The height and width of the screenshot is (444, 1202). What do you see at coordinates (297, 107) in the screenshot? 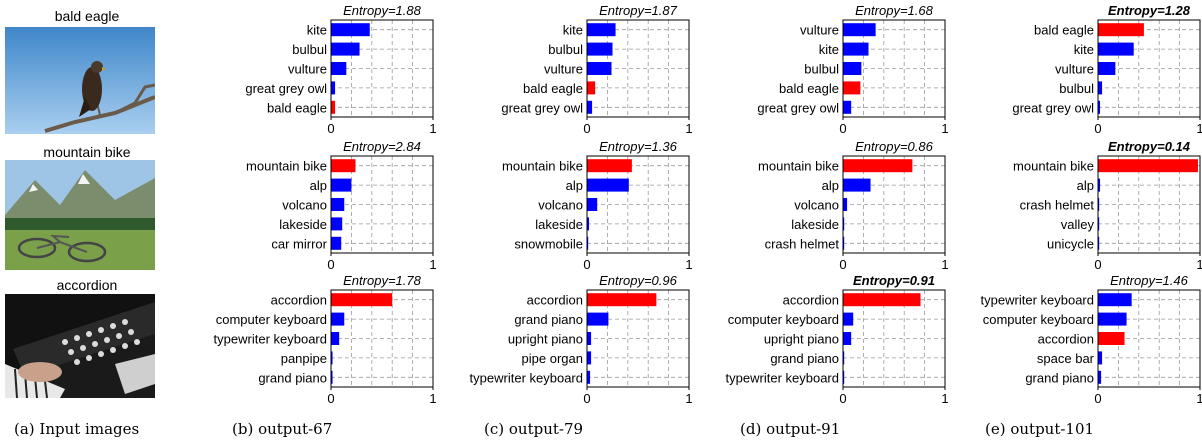
I see `chart-1-1-category-label: bald eagle` at bounding box center [297, 107].